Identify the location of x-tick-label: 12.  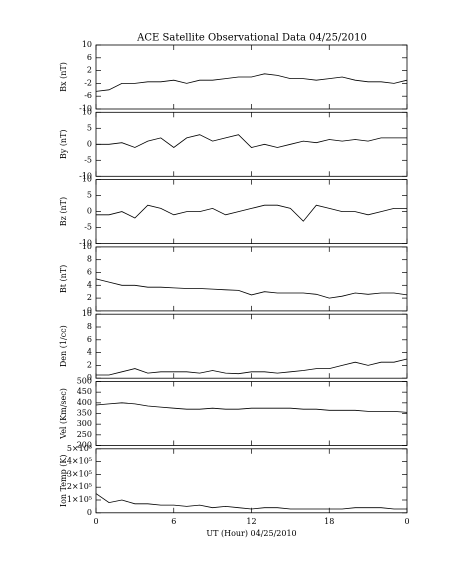
(251, 521).